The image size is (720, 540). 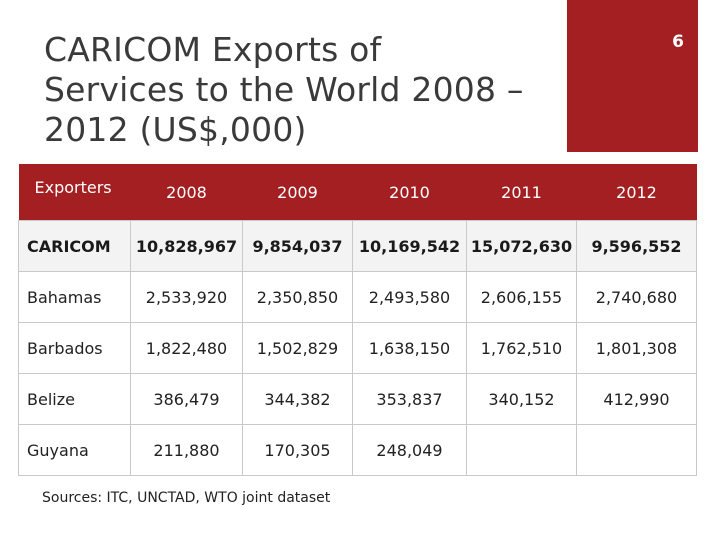 What do you see at coordinates (186, 246) in the screenshot?
I see `table-cell: 10,828,967` at bounding box center [186, 246].